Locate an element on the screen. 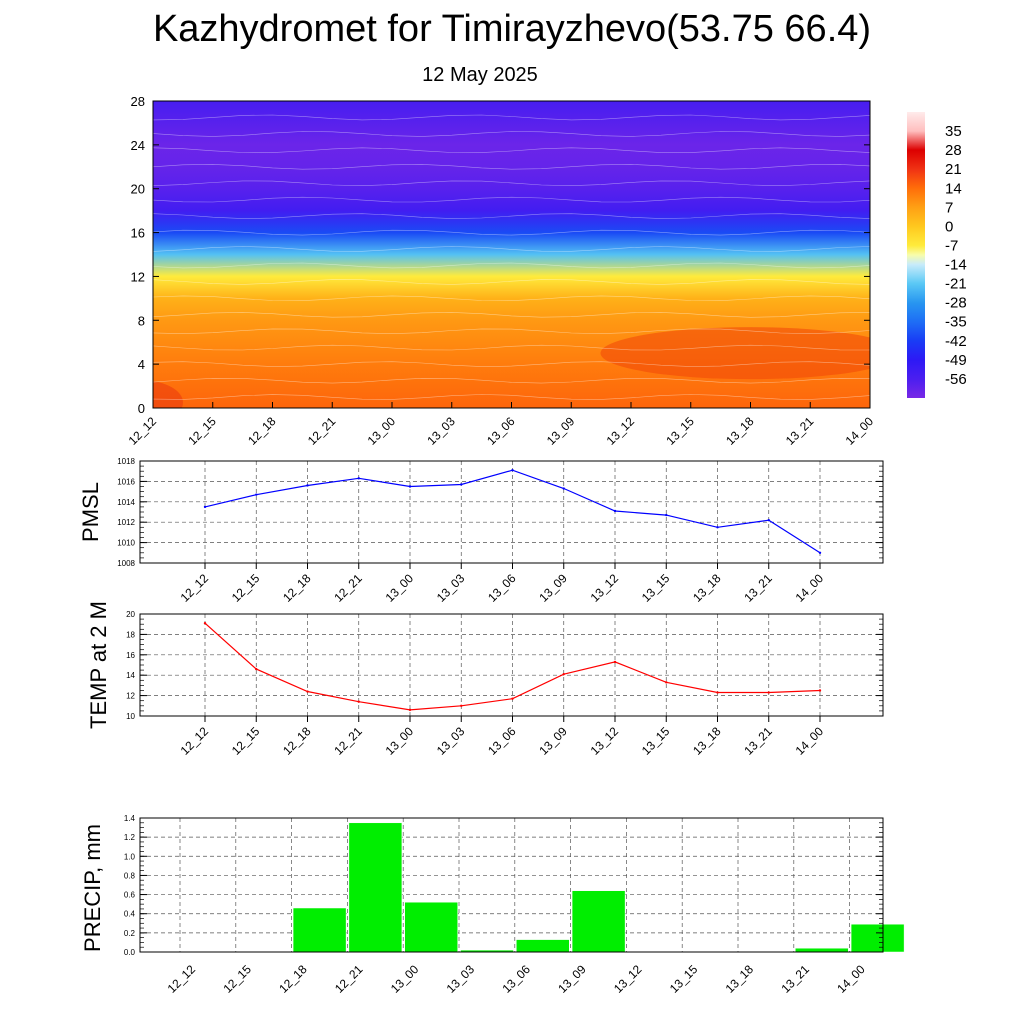  colorbar-label: 28 is located at coordinates (953, 150).